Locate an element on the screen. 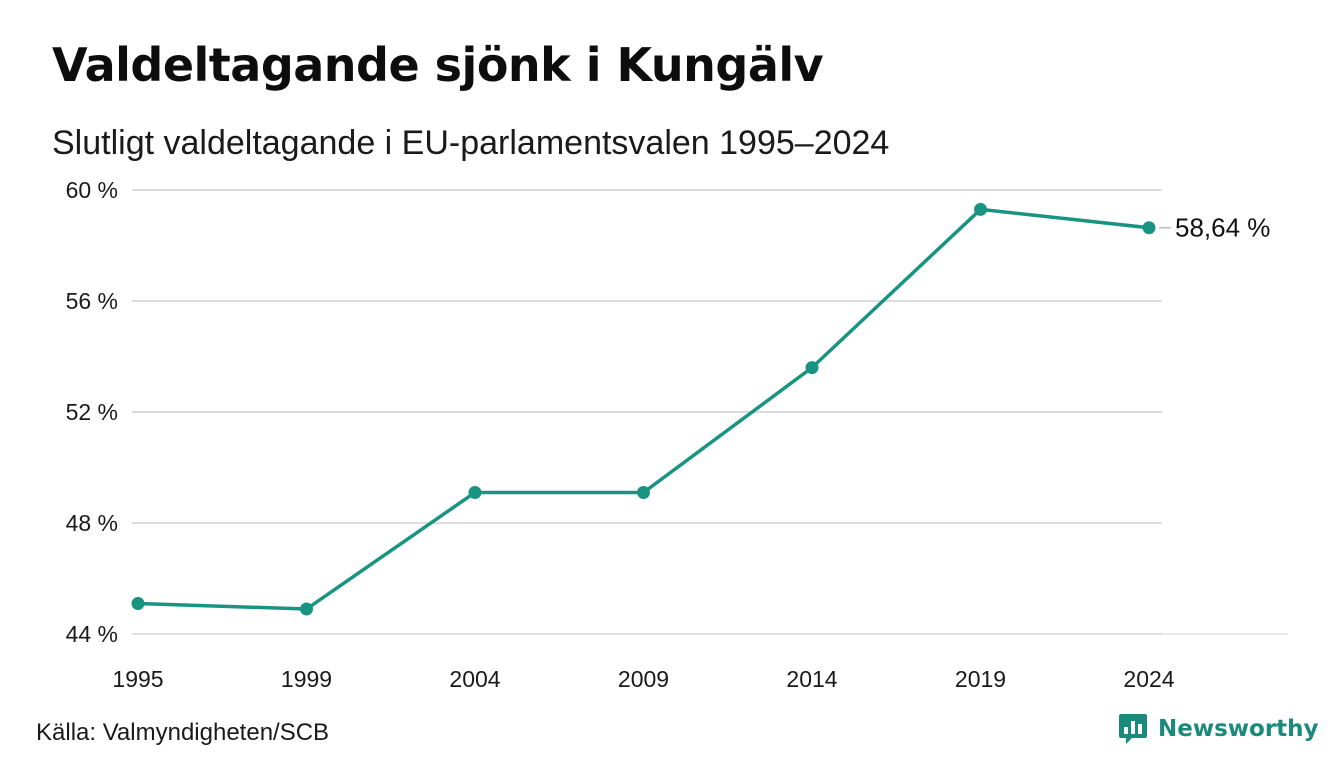 This screenshot has height=780, width=1340. y-tick-label: 56 % is located at coordinates (92, 301).